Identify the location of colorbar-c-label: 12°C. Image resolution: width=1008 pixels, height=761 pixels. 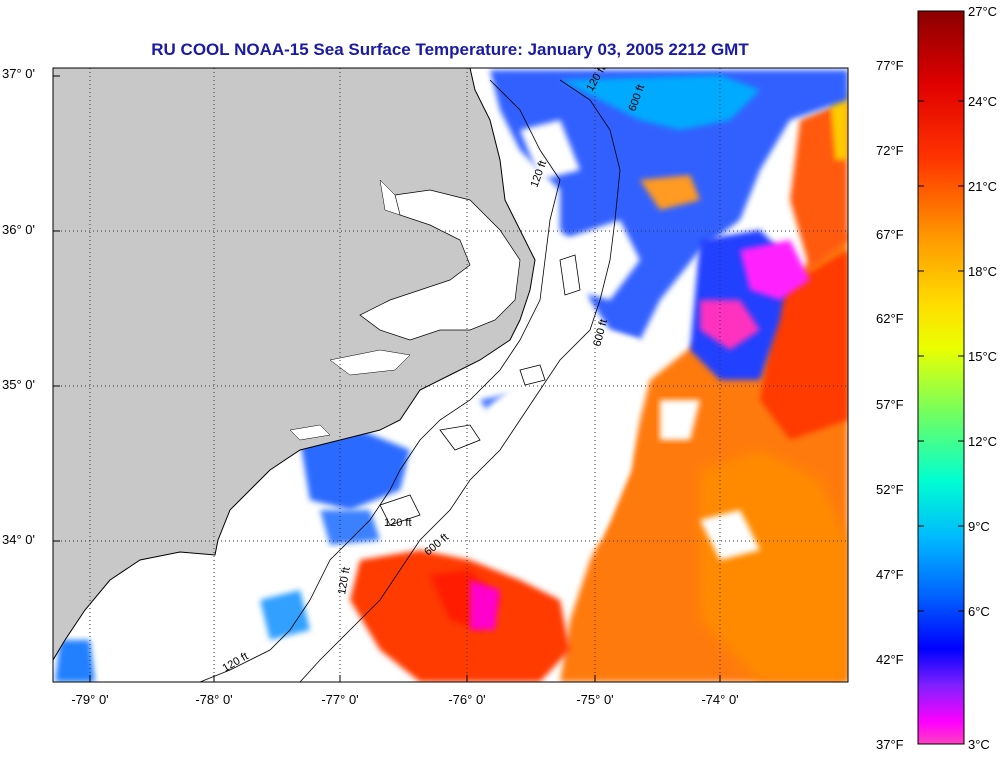
(983, 441).